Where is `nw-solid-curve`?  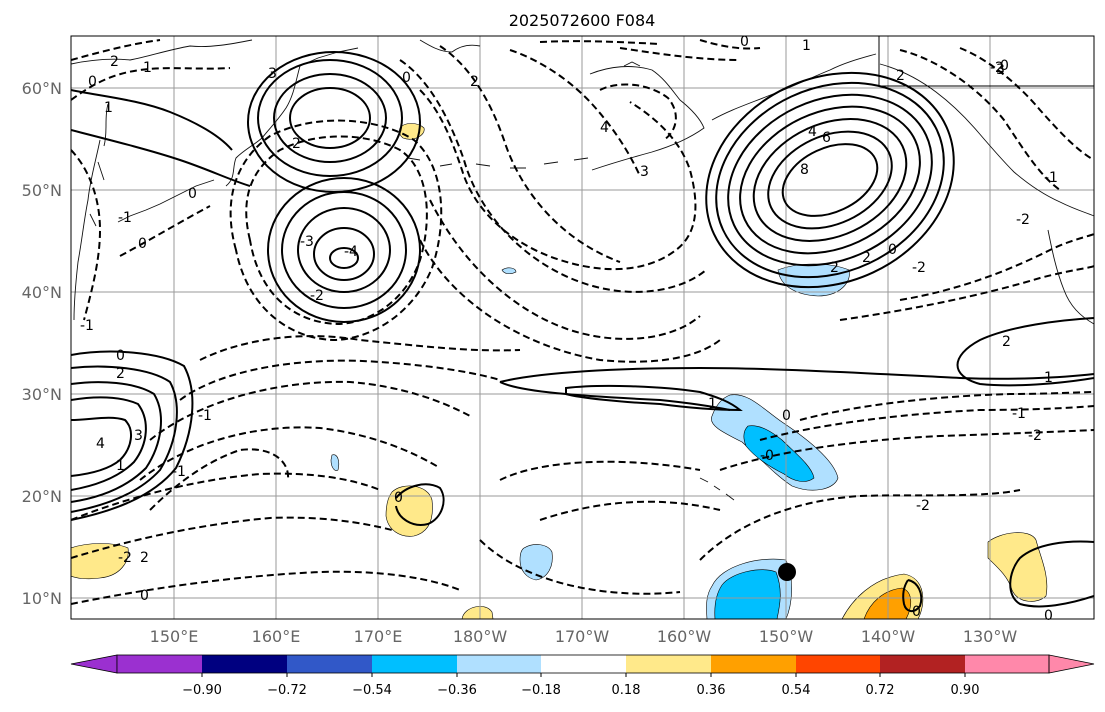 nw-solid-curve is located at coordinates (152, 120).